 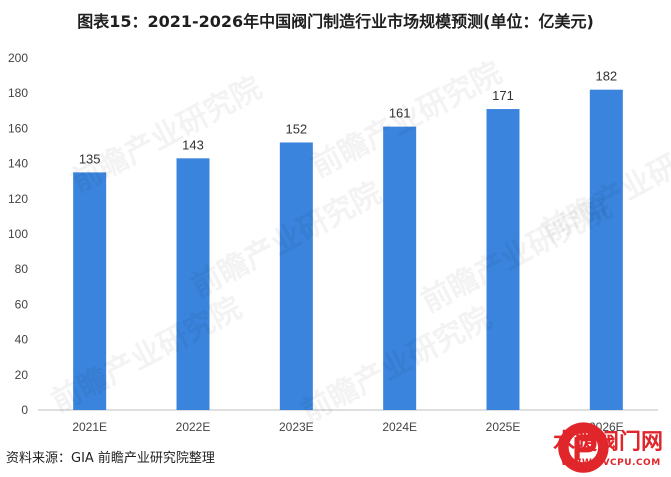 What do you see at coordinates (18, 128) in the screenshot?
I see `y-tick-label: 160` at bounding box center [18, 128].